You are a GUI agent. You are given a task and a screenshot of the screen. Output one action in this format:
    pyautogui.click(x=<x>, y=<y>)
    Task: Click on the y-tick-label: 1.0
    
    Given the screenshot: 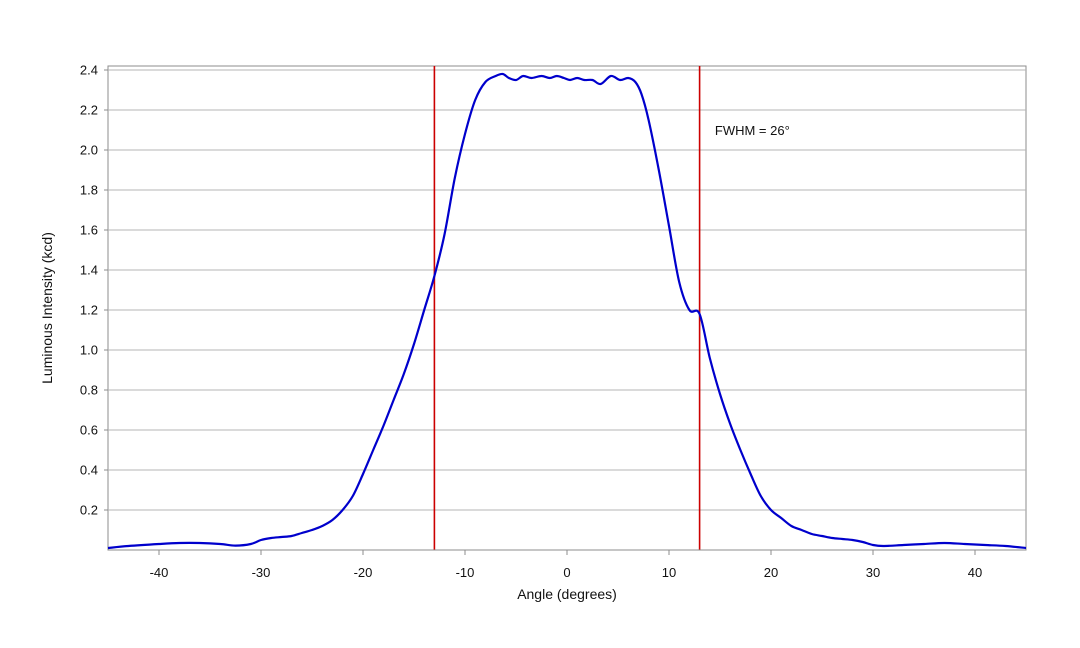 What is the action you would take?
    pyautogui.click(x=89, y=350)
    